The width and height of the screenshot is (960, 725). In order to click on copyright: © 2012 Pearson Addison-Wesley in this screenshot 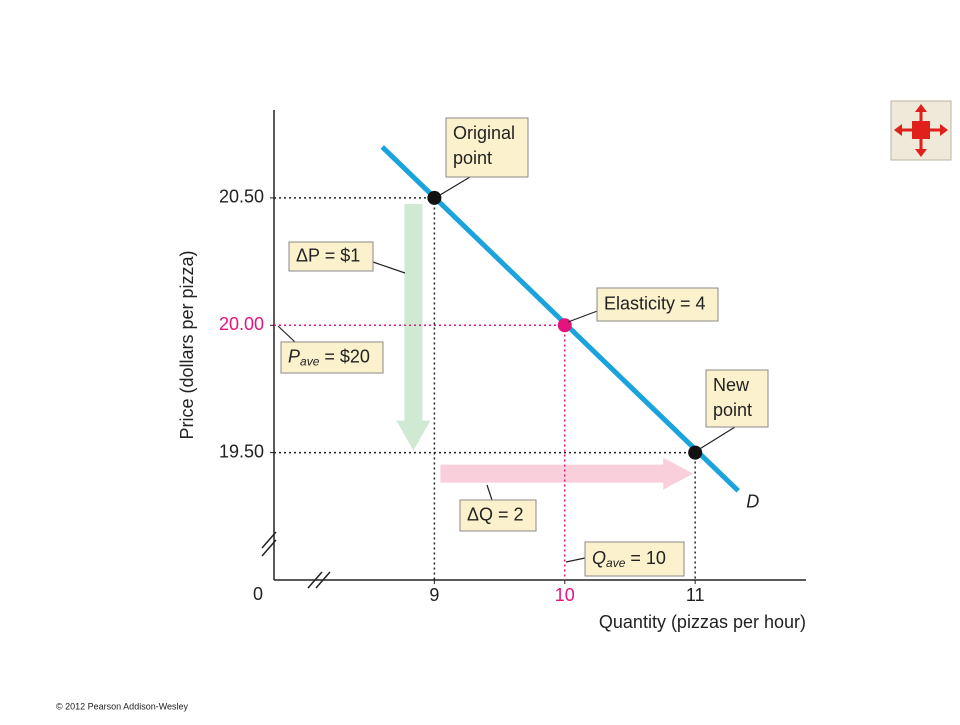, I will do `click(122, 706)`.